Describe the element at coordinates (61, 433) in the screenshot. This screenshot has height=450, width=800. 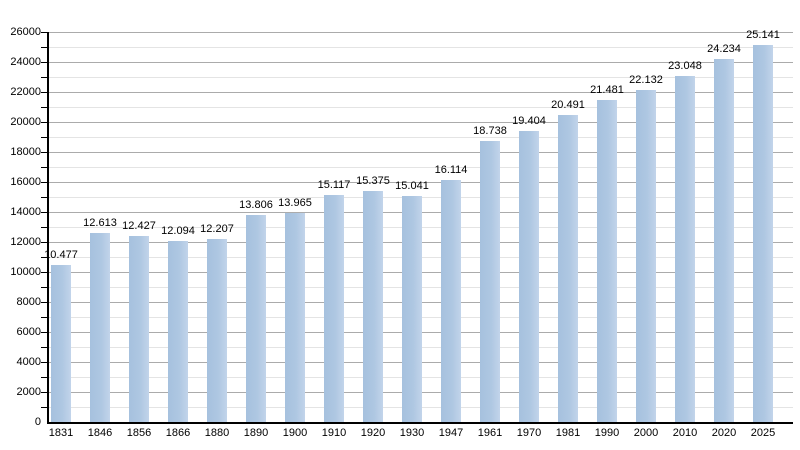
I see `x-axis-label: 1831` at that location.